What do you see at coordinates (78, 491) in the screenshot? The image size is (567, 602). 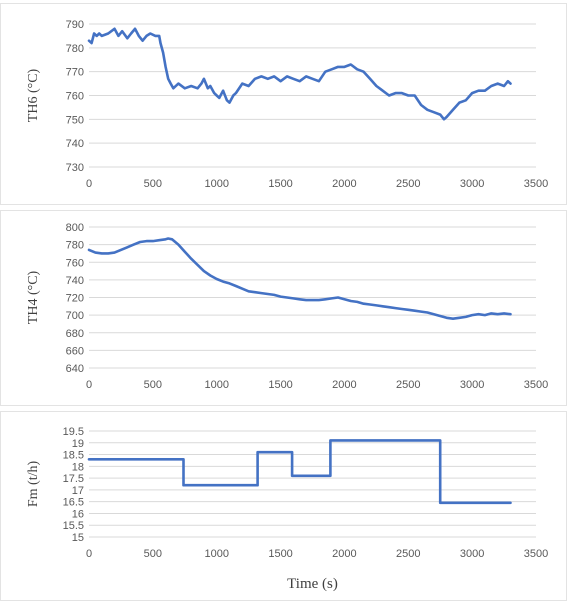 I see `y-tick-label: 17` at bounding box center [78, 491].